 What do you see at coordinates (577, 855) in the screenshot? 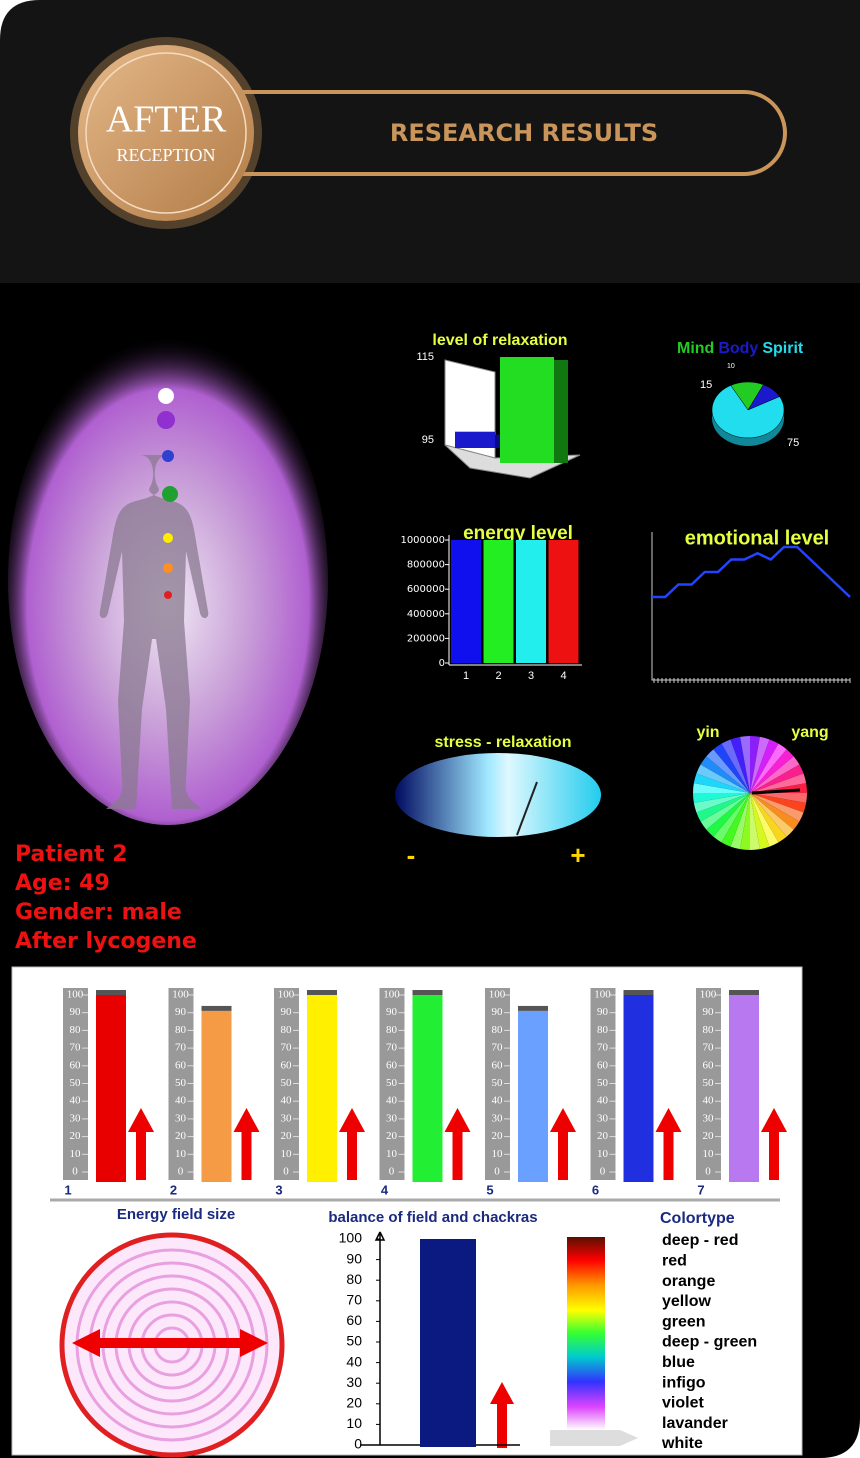
I see `scale-plus: +` at bounding box center [577, 855].